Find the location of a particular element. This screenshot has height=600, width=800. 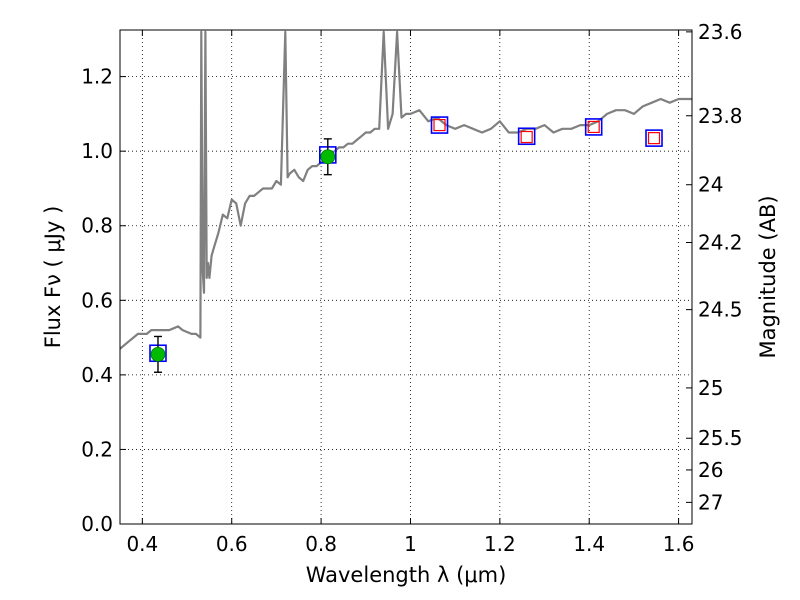

x-tick-label: 0.6 is located at coordinates (232, 544).